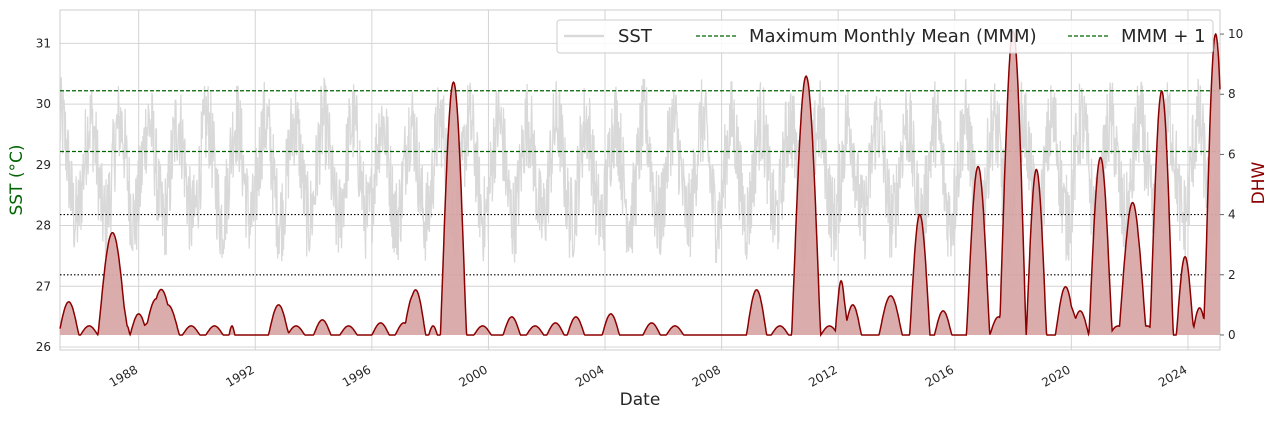 The width and height of the screenshot is (1280, 424). What do you see at coordinates (1232, 335) in the screenshot?
I see `y-right-tick-label: 0` at bounding box center [1232, 335].